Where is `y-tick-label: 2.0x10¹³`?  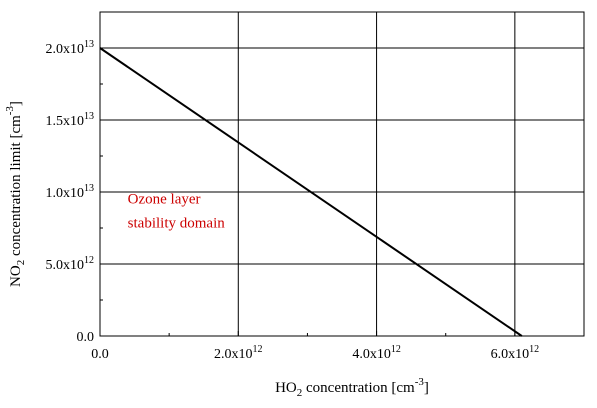 y-tick-label: 2.0x10¹³ is located at coordinates (70, 48).